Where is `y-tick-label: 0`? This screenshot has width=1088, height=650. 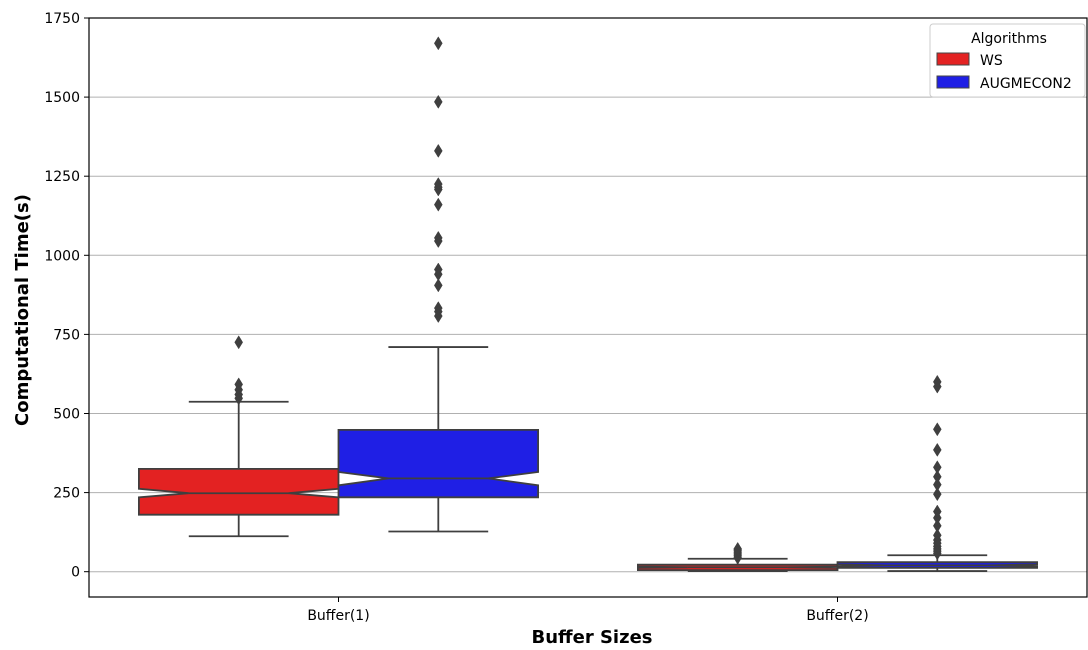 y-tick-label: 0 is located at coordinates (75, 573).